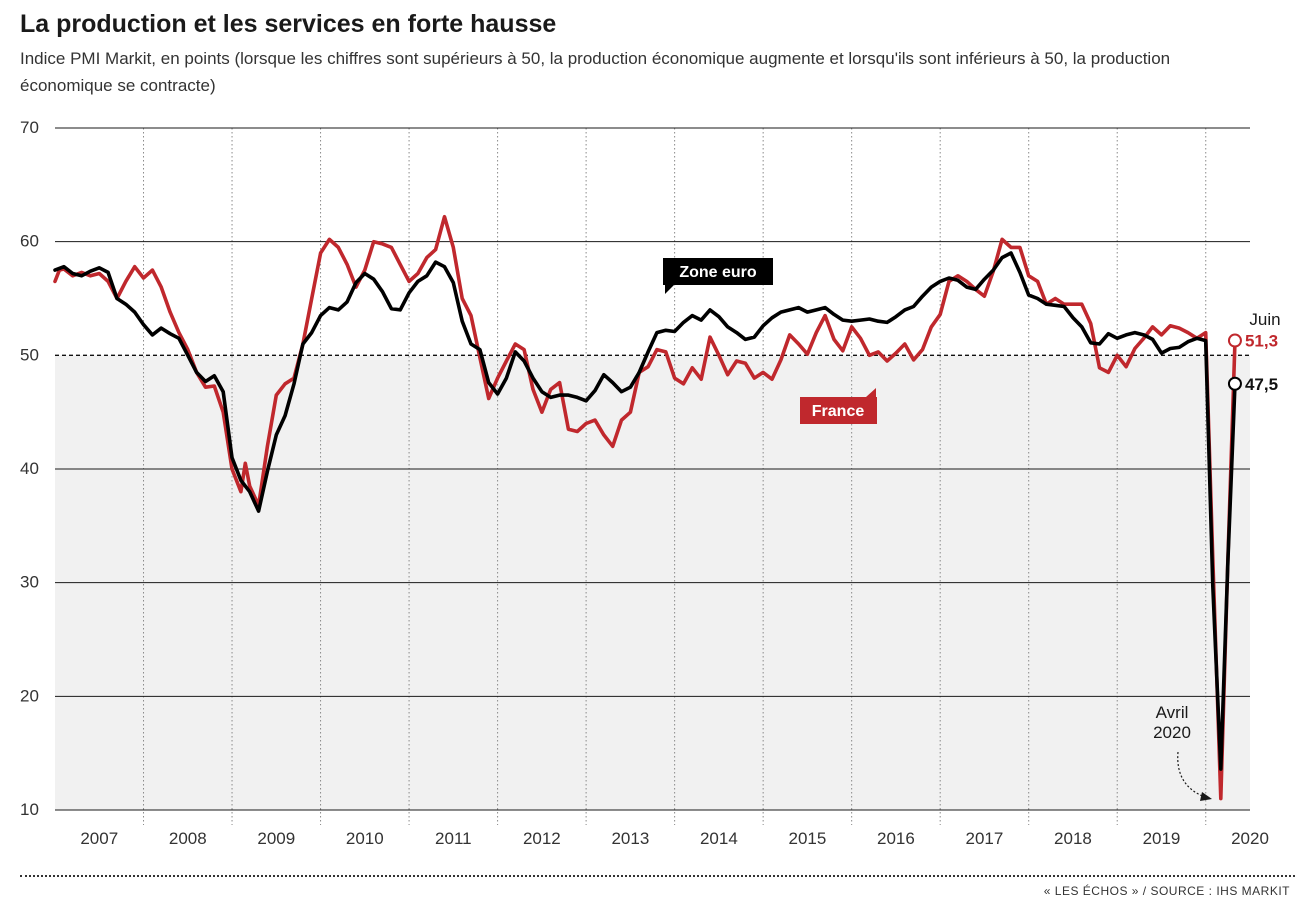 This screenshot has width=1310, height=924. I want to click on y-tick-label: 60, so click(29, 241).